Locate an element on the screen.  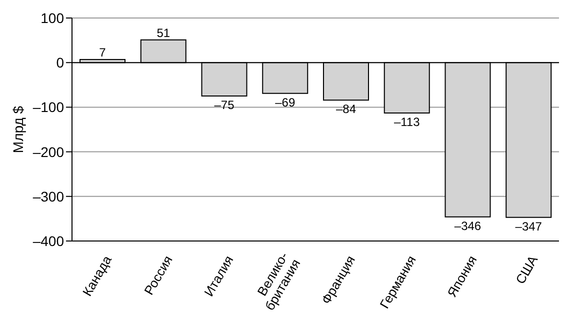
y-axis-title: Млрд $ is located at coordinates (18, 130).